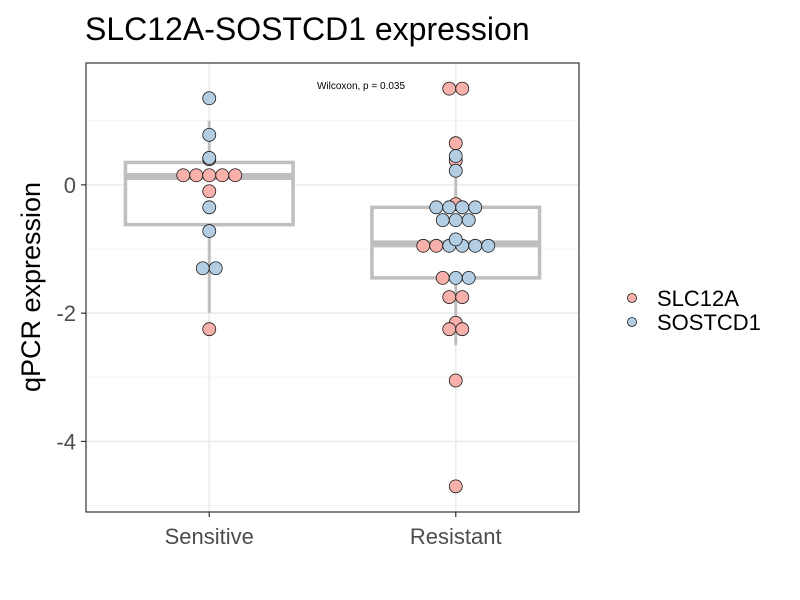  I want to click on y-axis: 0 -2 -4, so click(71, 313).